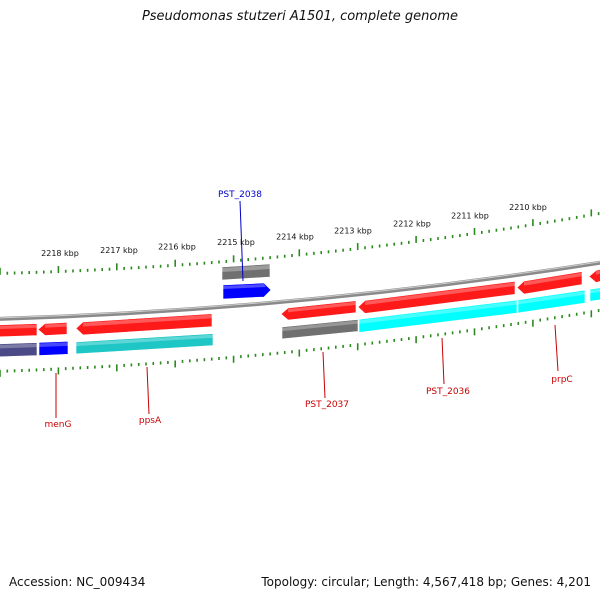  Describe the element at coordinates (412, 223) in the screenshot. I see `scale-label: 2212 kbp` at that location.